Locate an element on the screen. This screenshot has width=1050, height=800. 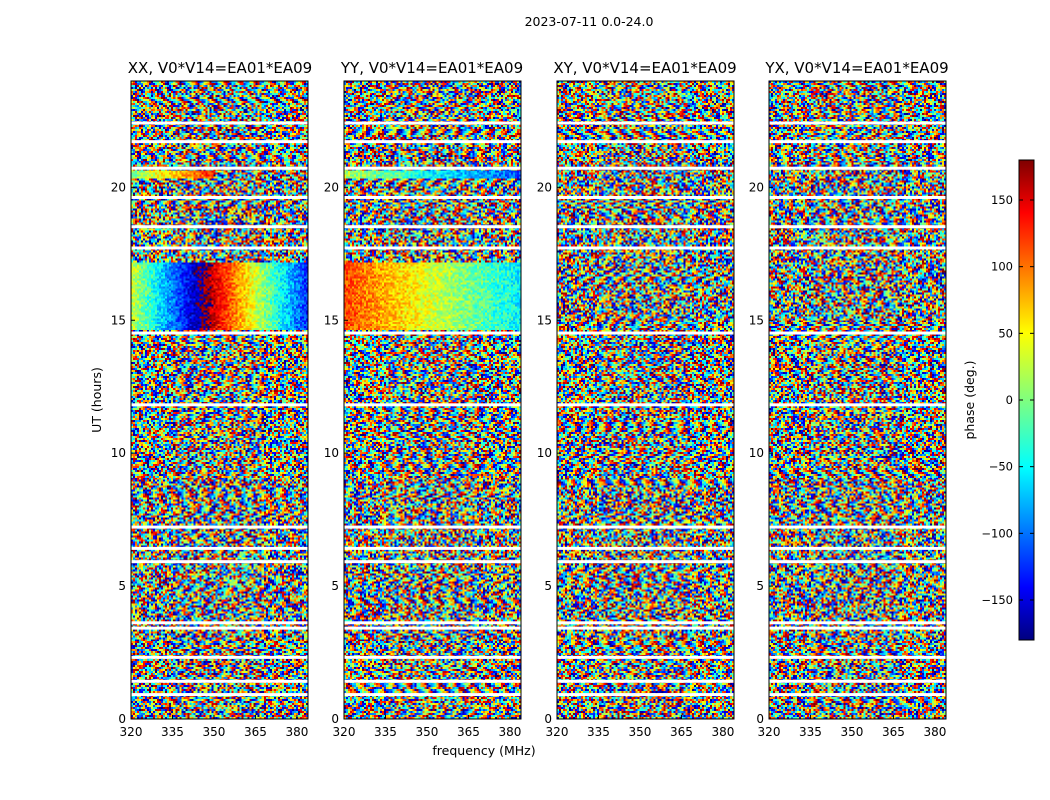
colorbar-tick-label: 150 is located at coordinates (1002, 200).